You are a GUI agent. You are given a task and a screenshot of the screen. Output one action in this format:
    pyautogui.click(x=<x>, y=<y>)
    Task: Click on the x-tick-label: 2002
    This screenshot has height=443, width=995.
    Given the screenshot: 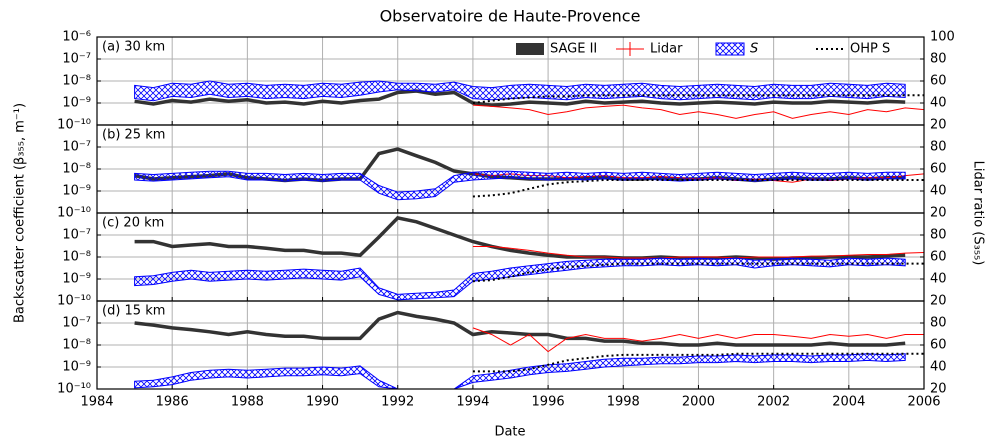 What is the action you would take?
    pyautogui.click(x=773, y=402)
    